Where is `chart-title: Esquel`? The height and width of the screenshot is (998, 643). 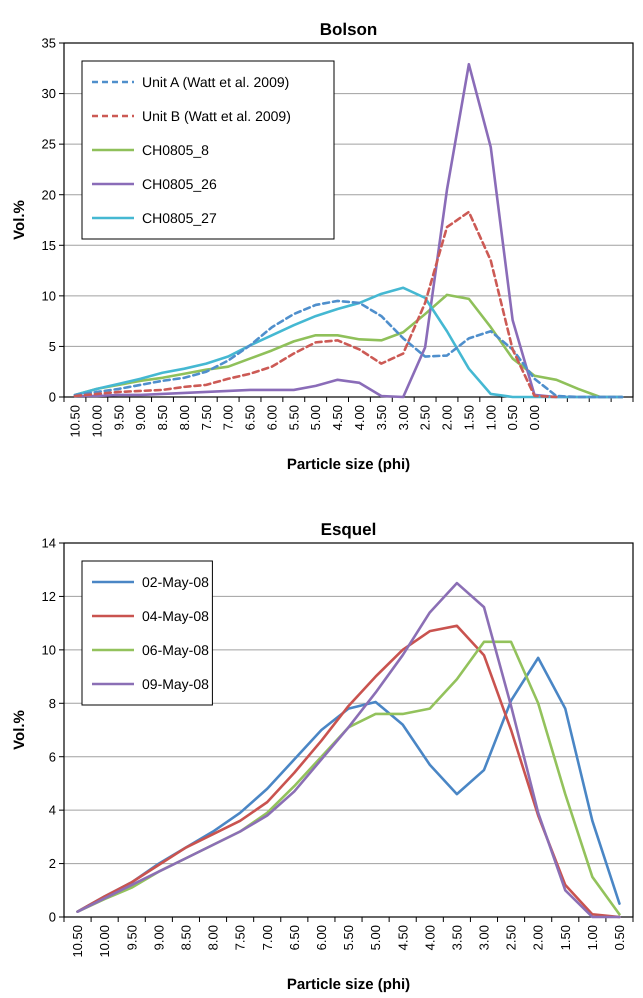 chart-title: Esquel is located at coordinates (348, 529).